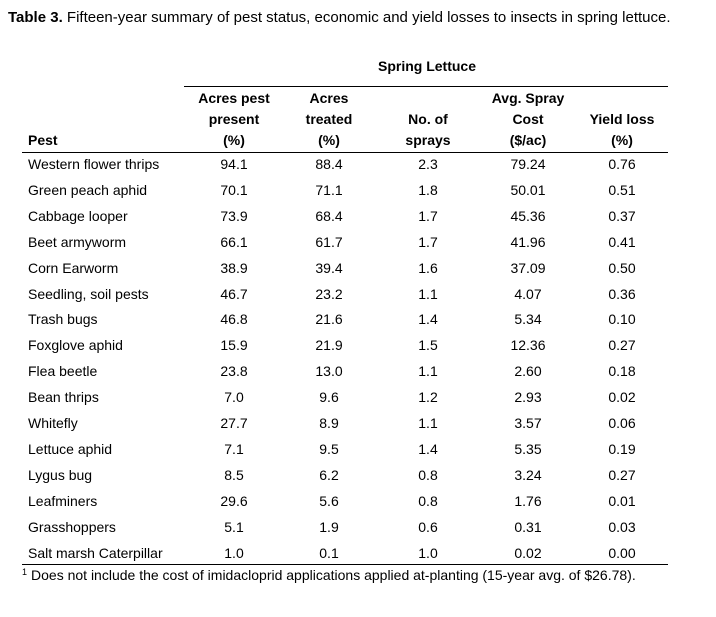  What do you see at coordinates (528, 552) in the screenshot?
I see `value-cell: 0.02` at bounding box center [528, 552].